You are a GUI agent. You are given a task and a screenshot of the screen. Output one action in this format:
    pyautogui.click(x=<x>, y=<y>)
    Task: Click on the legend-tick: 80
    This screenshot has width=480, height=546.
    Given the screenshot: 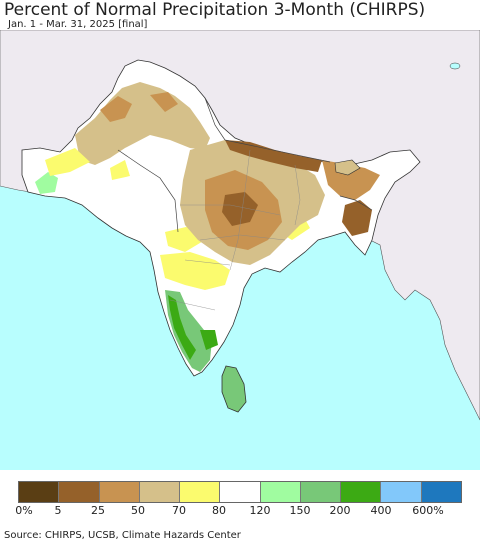 What is the action you would take?
    pyautogui.click(x=219, y=510)
    